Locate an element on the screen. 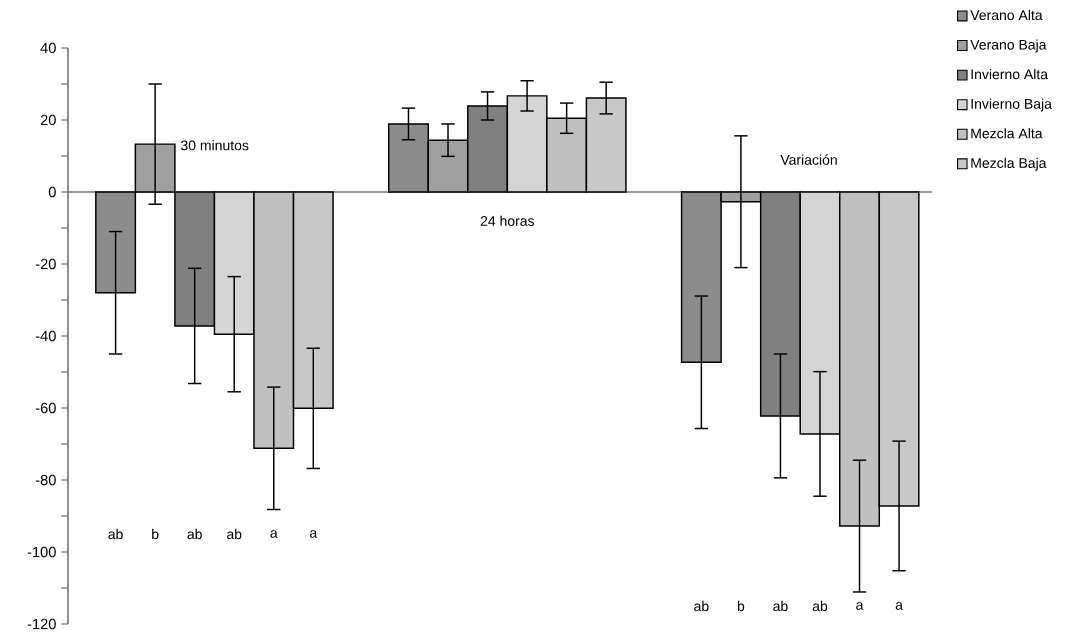 The image size is (1078, 634). legend-label: Verano Baja is located at coordinates (1008, 46).